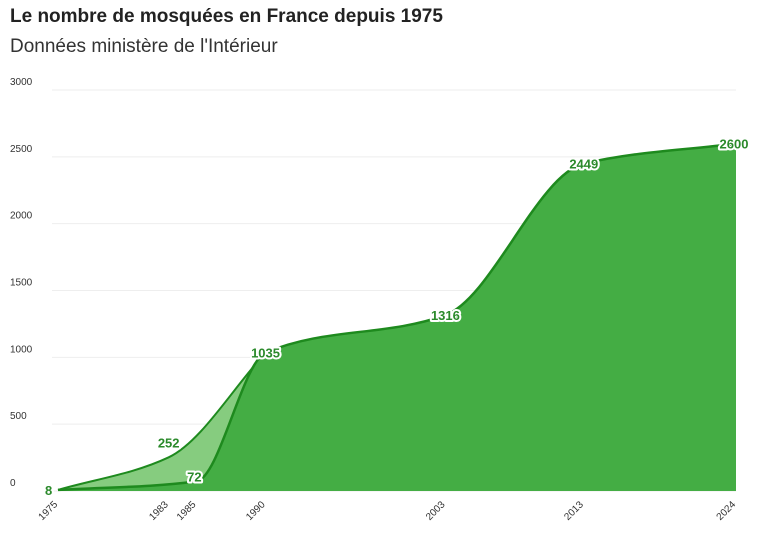 Image resolution: width=768 pixels, height=556 pixels. What do you see at coordinates (436, 511) in the screenshot?
I see `x-tick-label: 2003` at bounding box center [436, 511].